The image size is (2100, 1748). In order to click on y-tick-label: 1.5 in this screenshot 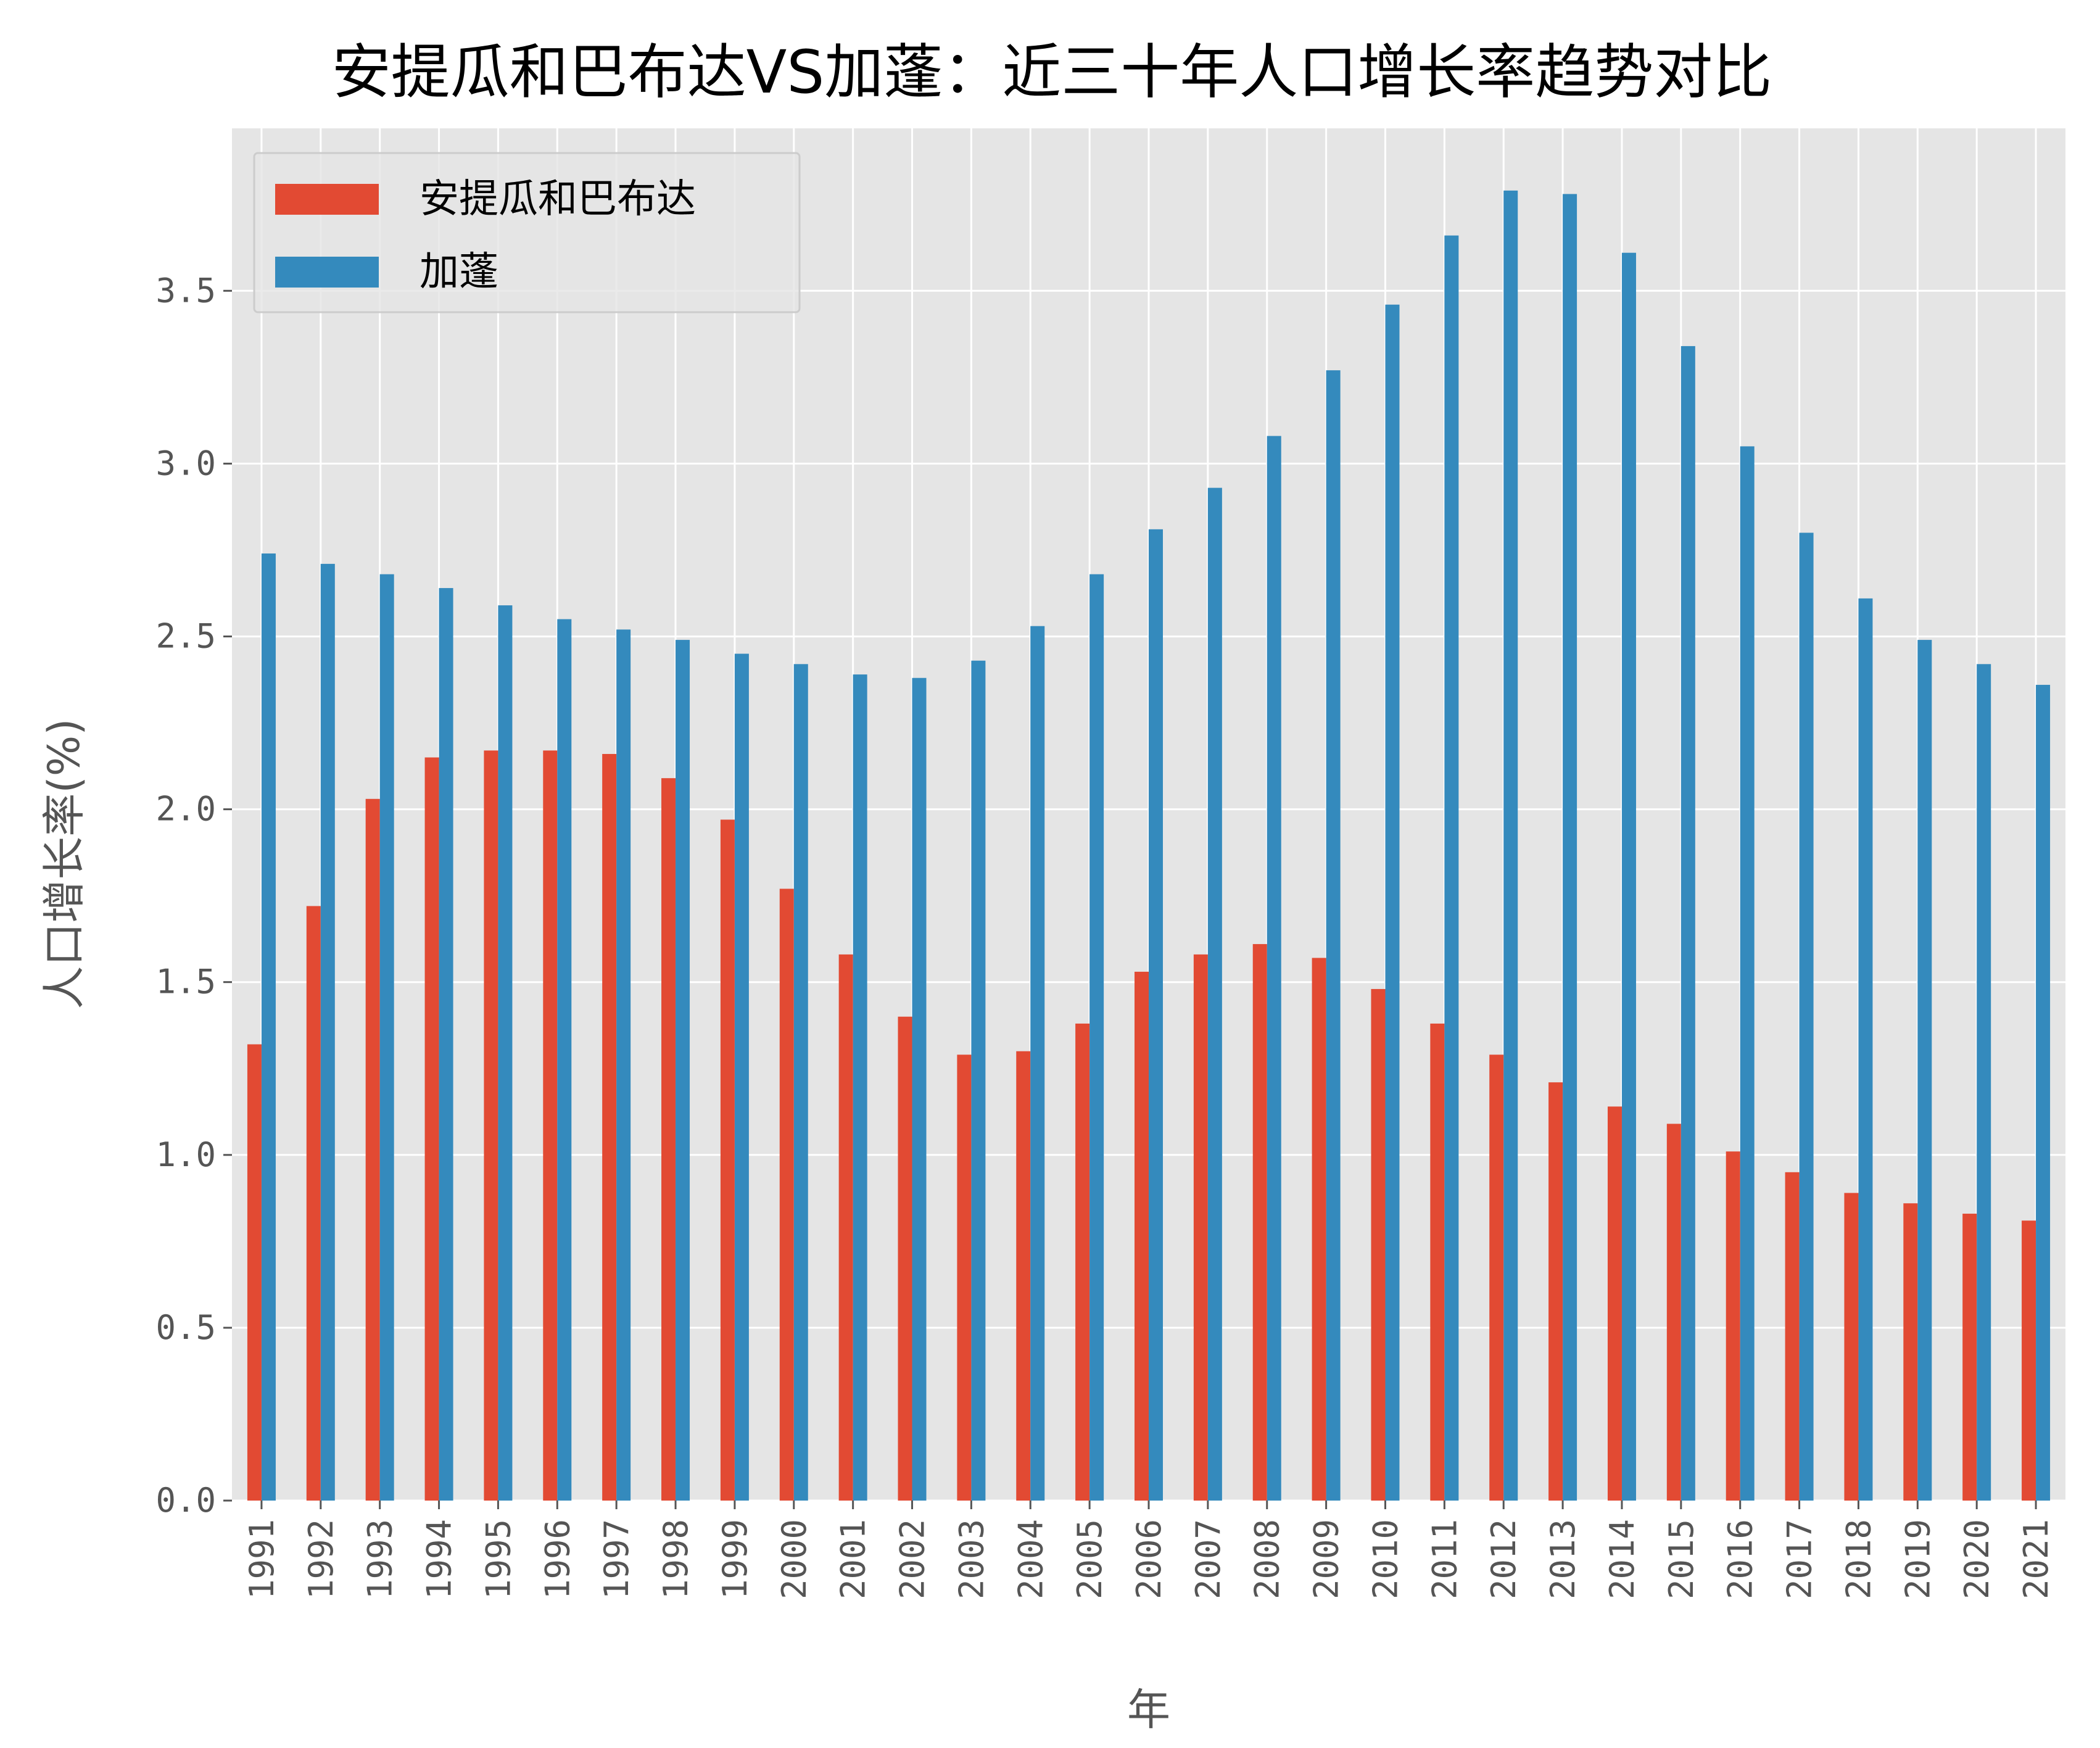, I will do `click(186, 982)`.